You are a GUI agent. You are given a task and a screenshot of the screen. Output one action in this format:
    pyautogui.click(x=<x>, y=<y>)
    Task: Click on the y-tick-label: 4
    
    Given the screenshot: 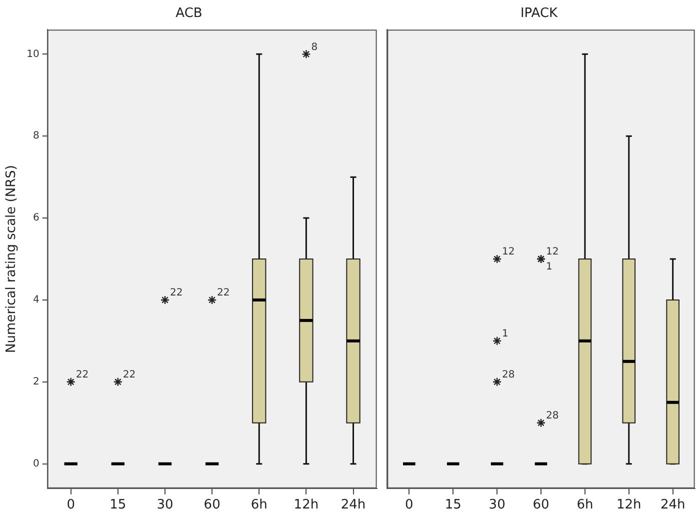 What is the action you would take?
    pyautogui.click(x=36, y=300)
    